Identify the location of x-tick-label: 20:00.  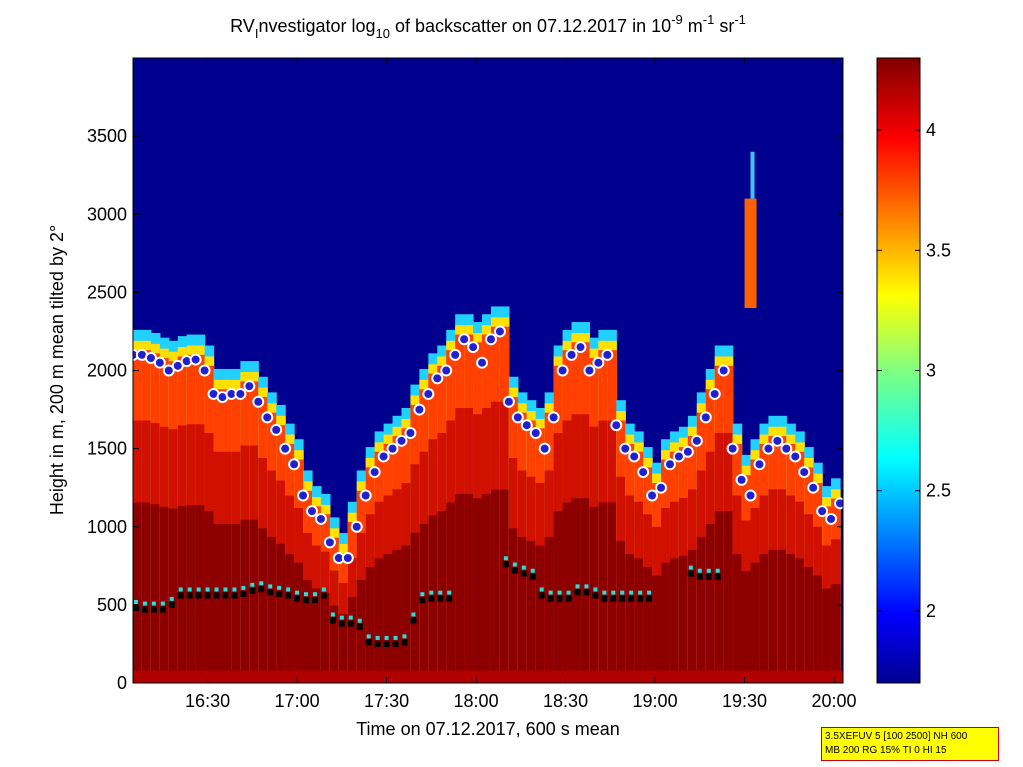
(834, 701).